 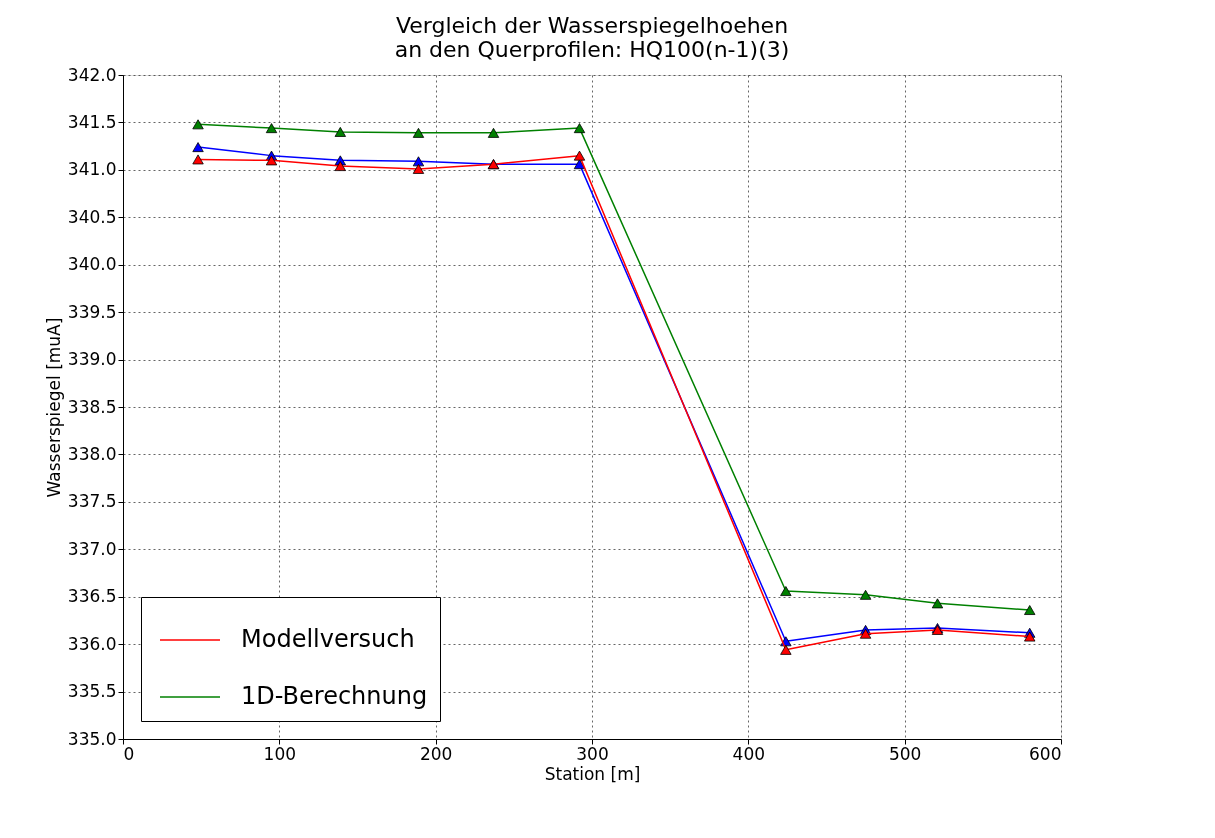 I want to click on y-axis-title: Wasserspiegel [muA], so click(x=53, y=407).